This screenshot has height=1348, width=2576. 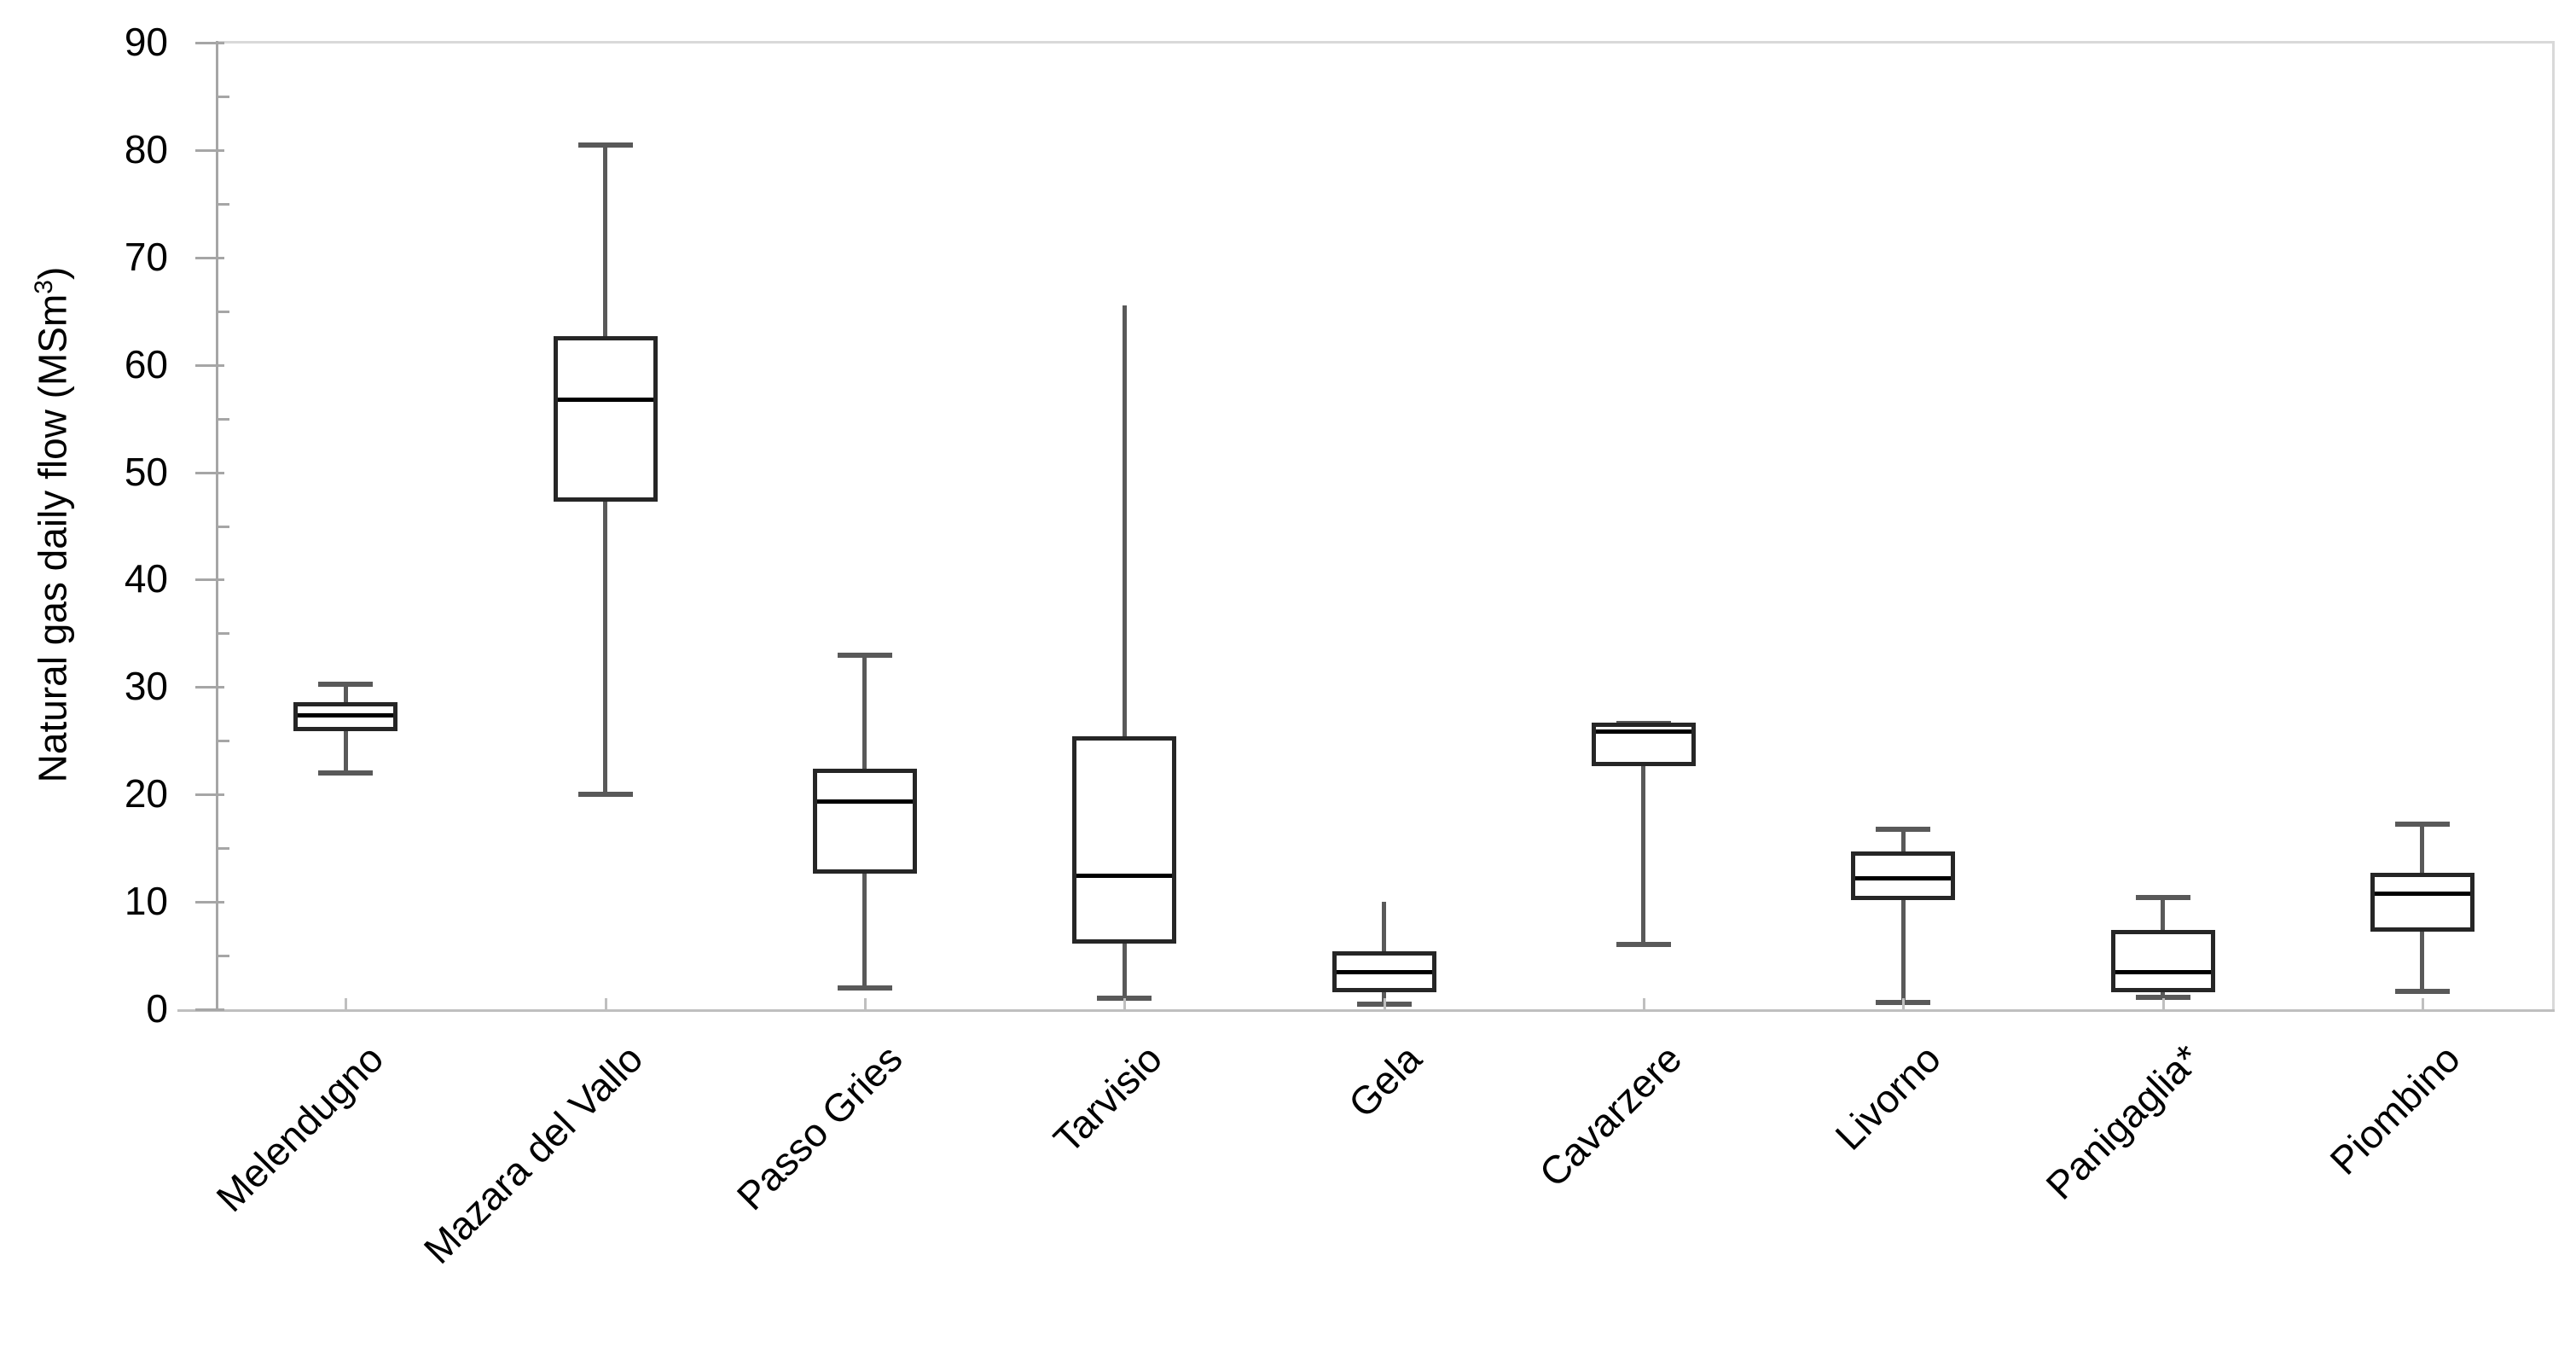 I want to click on y-tick-label: 80, so click(x=146, y=148).